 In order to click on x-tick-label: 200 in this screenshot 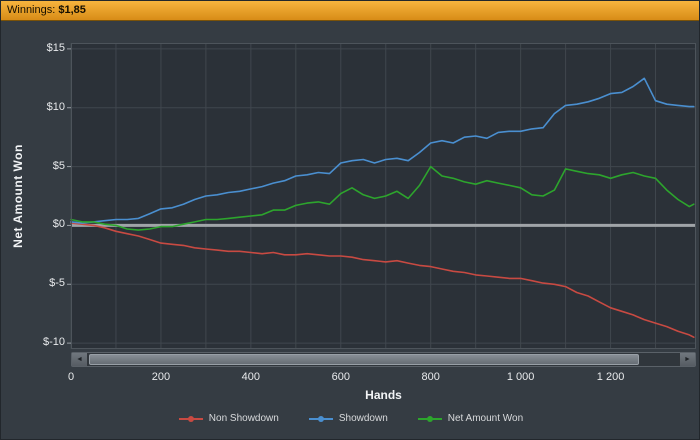, I will do `click(161, 377)`.